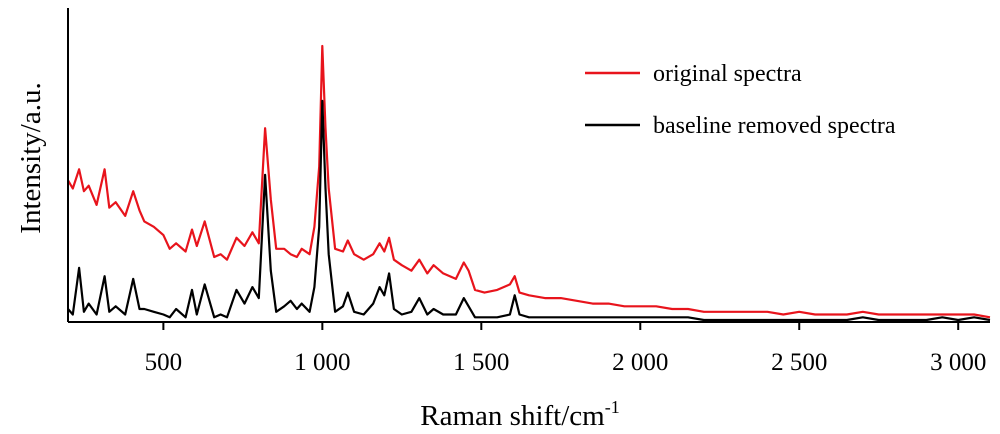  Describe the element at coordinates (519, 414) in the screenshot. I see `x-axis-label: Raman shift/cm-1` at that location.